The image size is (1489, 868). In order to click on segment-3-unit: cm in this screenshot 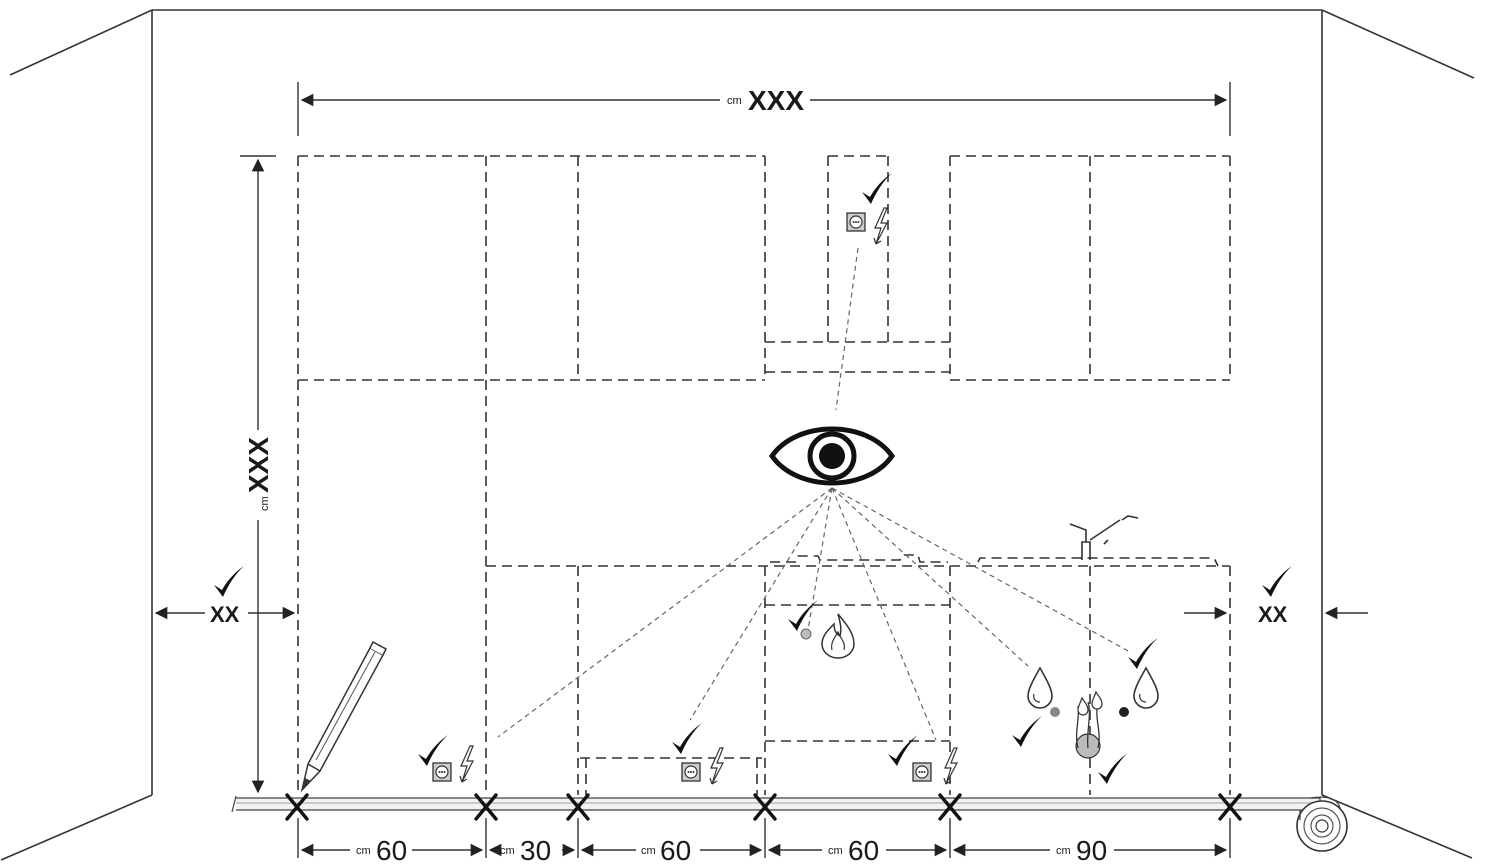, I will do `click(648, 851)`.